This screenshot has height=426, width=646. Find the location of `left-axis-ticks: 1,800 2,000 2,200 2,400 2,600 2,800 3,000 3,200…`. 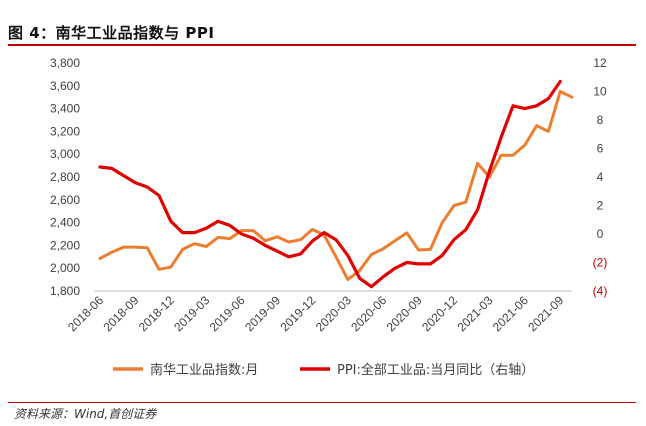

left-axis-ticks: 1,800 2,000 2,200 2,400 2,600 2,800 3,000 3,200… is located at coordinates (65, 177).